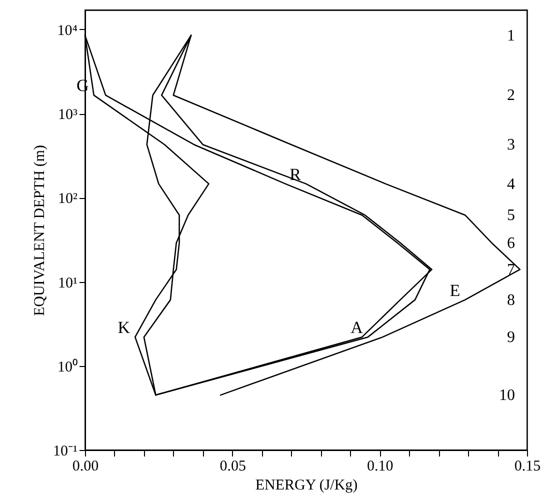 This screenshot has height=498, width=551. What do you see at coordinates (68, 283) in the screenshot?
I see `y-tick-label: 10¹` at bounding box center [68, 283].